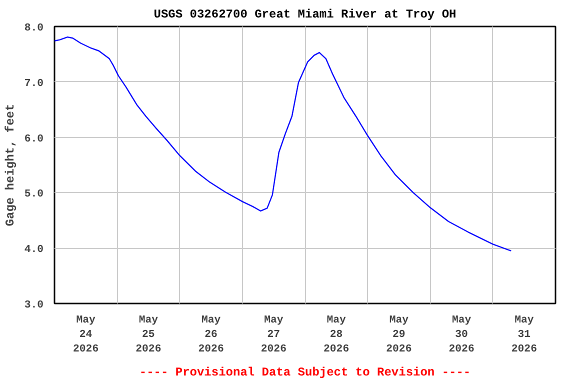 The height and width of the screenshot is (384, 576). I want to click on y-tick-label: 8.0, so click(34, 28).